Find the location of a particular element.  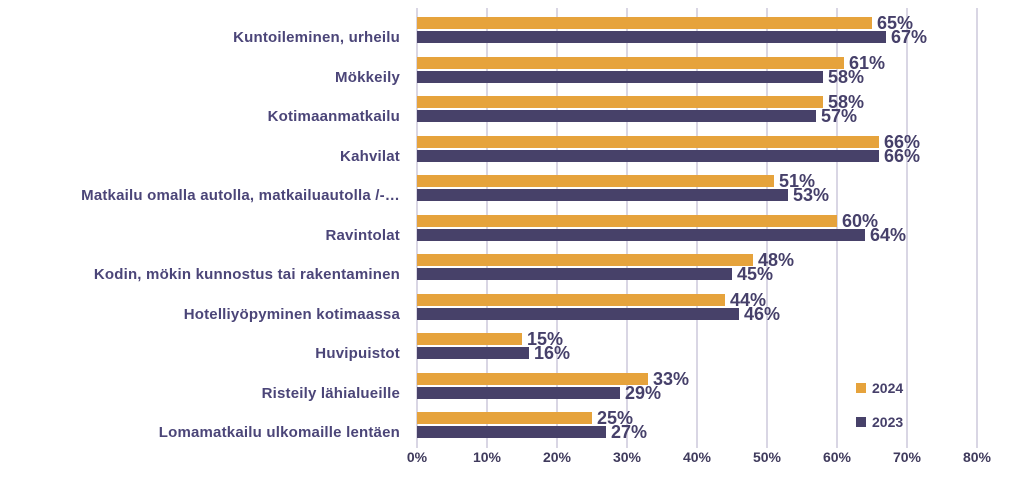

gridline-40% is located at coordinates (697, 228).